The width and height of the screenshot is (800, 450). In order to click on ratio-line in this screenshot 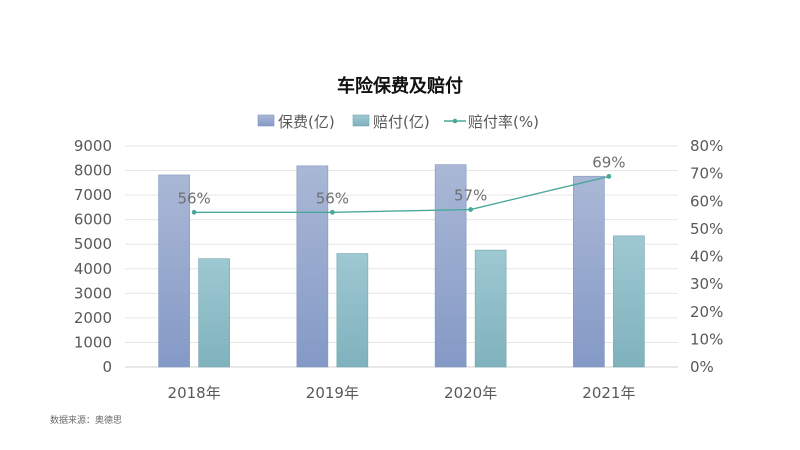, I will do `click(402, 194)`.